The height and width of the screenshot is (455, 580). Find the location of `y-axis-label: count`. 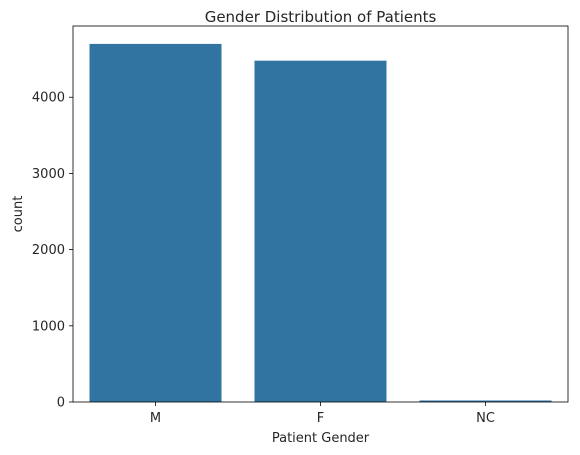

y-axis-label: count is located at coordinates (18, 214).